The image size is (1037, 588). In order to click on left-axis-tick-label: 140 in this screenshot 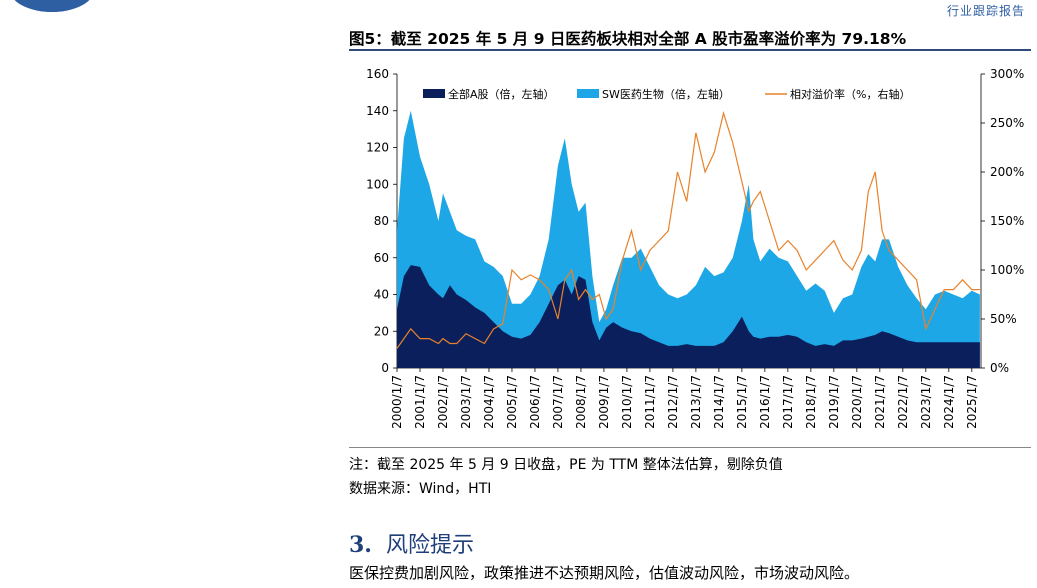, I will do `click(377, 111)`.